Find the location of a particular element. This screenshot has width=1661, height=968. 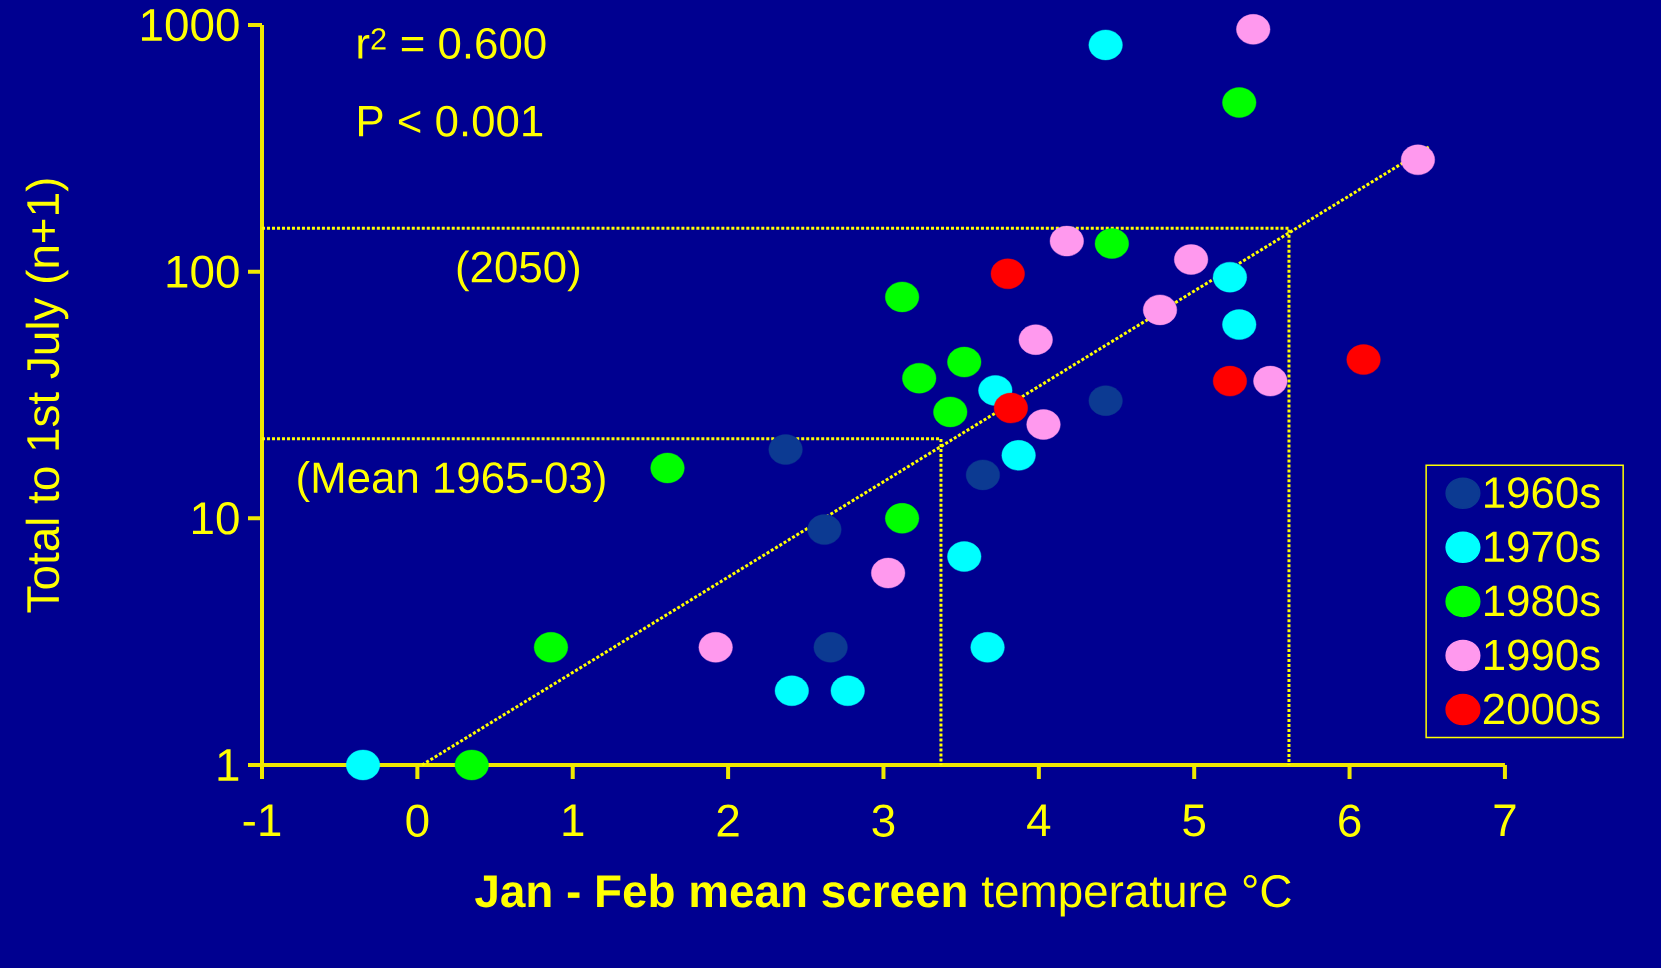

x-axis-title: Jan - Feb mean screen temperature °C is located at coordinates (883, 895).